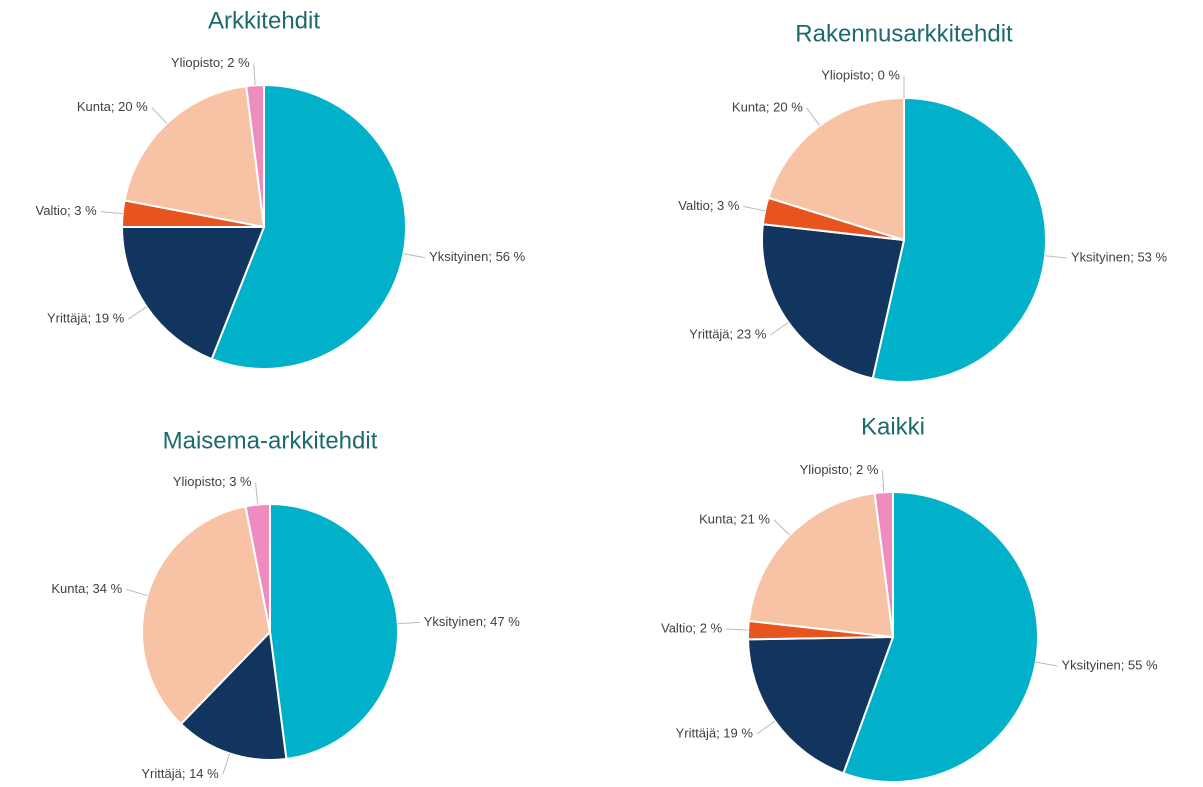  Describe the element at coordinates (734, 518) in the screenshot. I see `data-label: Kunta; 21 %` at that location.